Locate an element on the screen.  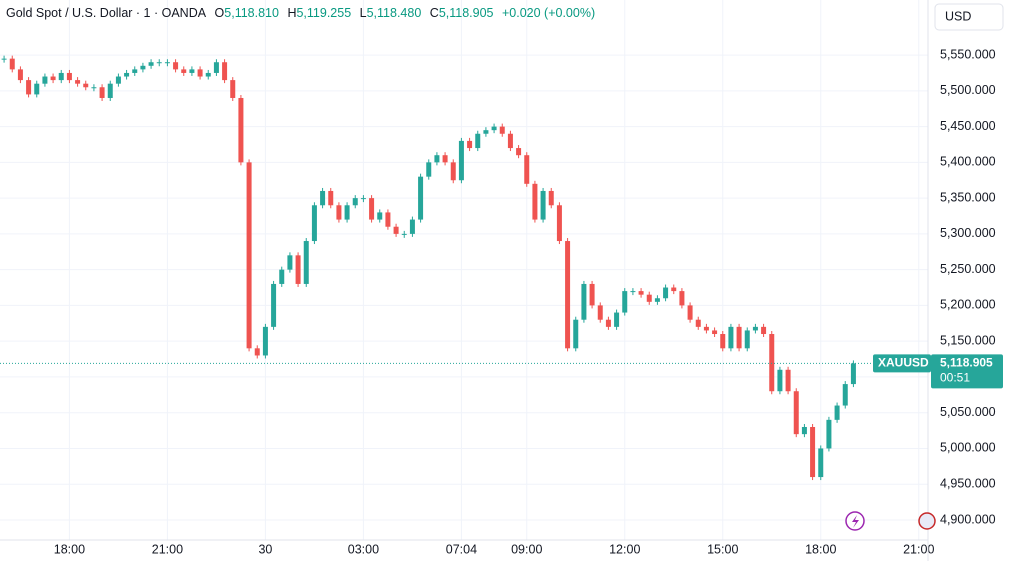
y-tick-label: 5,350.000 is located at coordinates (968, 197).